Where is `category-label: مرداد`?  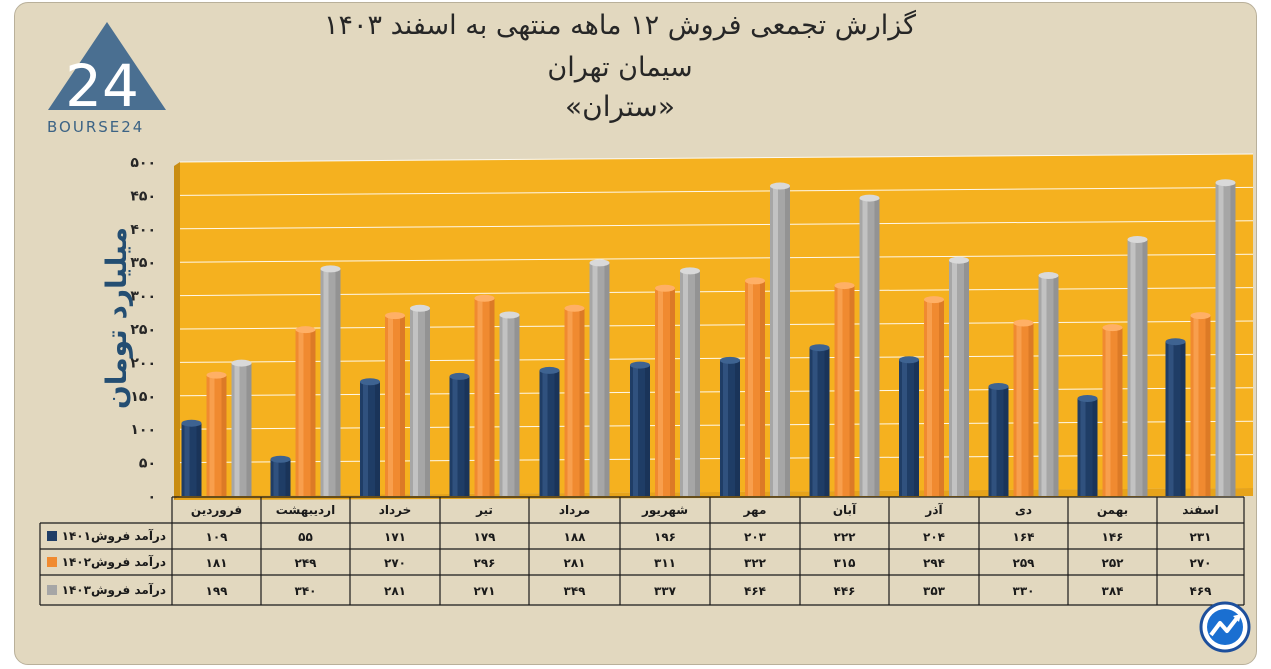 category-label: مرداد is located at coordinates (574, 510).